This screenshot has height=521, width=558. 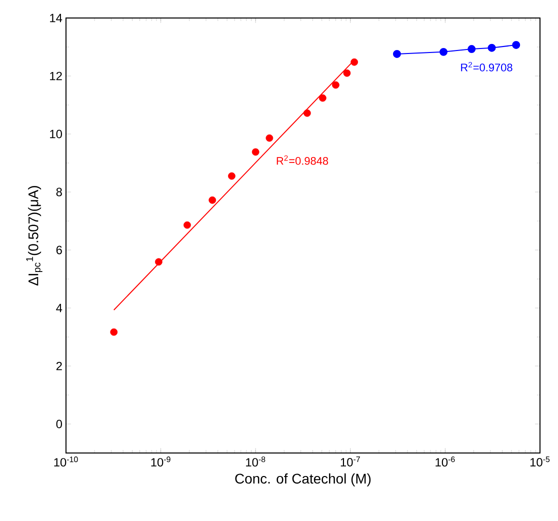 What do you see at coordinates (303, 479) in the screenshot?
I see `x-axis-title: Conc. of Catechol (M)` at bounding box center [303, 479].